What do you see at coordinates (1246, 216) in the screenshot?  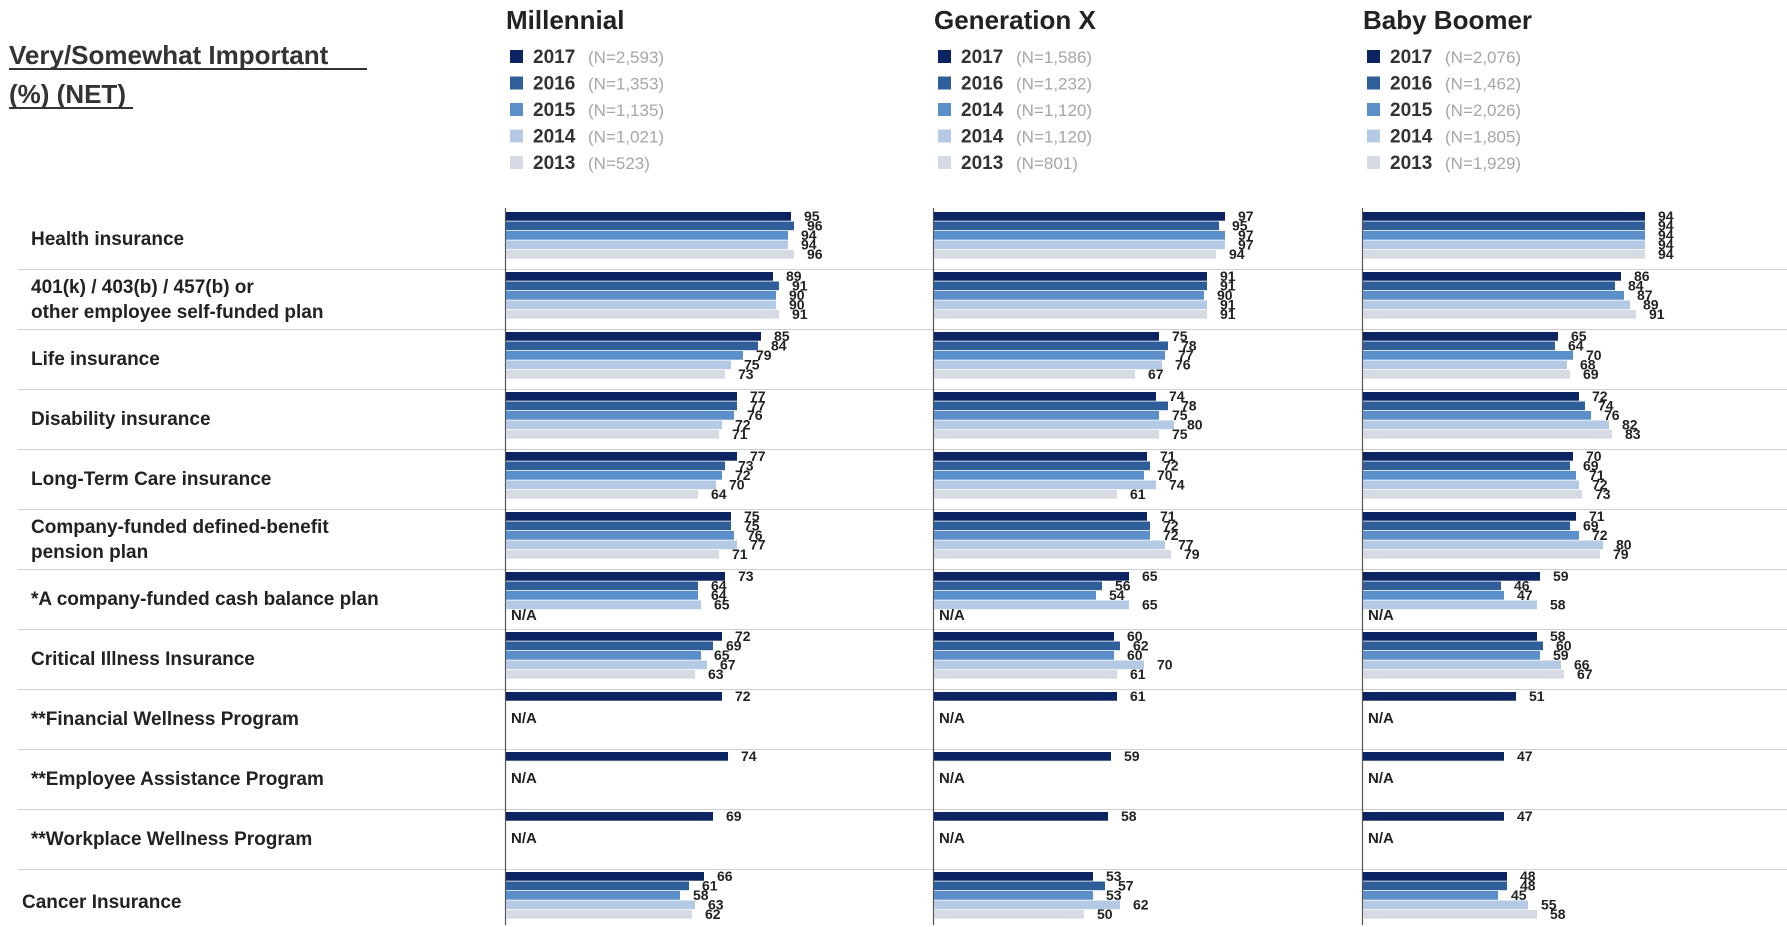 I see `bar-value-label: 97` at bounding box center [1246, 216].